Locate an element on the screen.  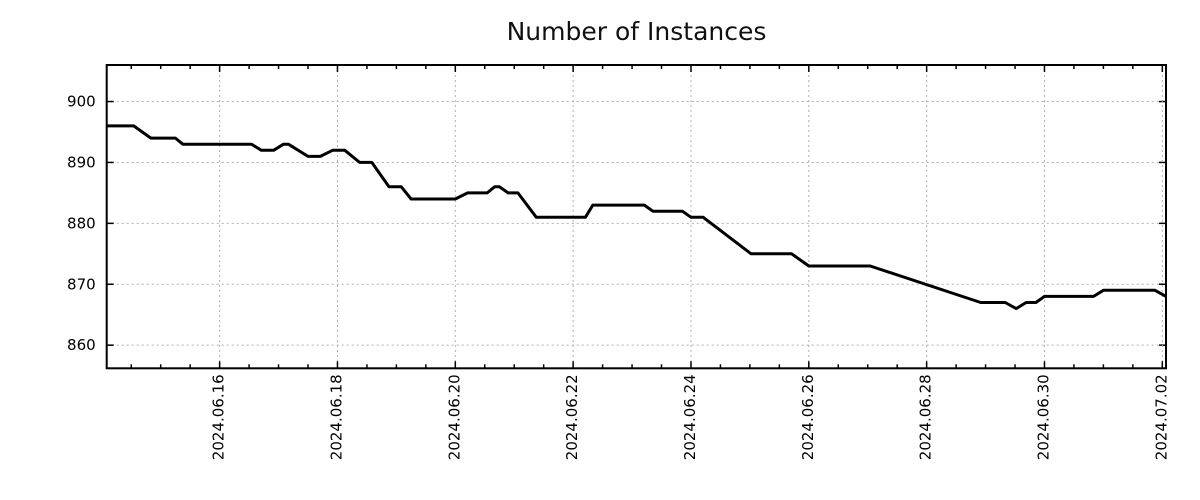
x-tick-label: 2024.06.20 is located at coordinates (454, 417).